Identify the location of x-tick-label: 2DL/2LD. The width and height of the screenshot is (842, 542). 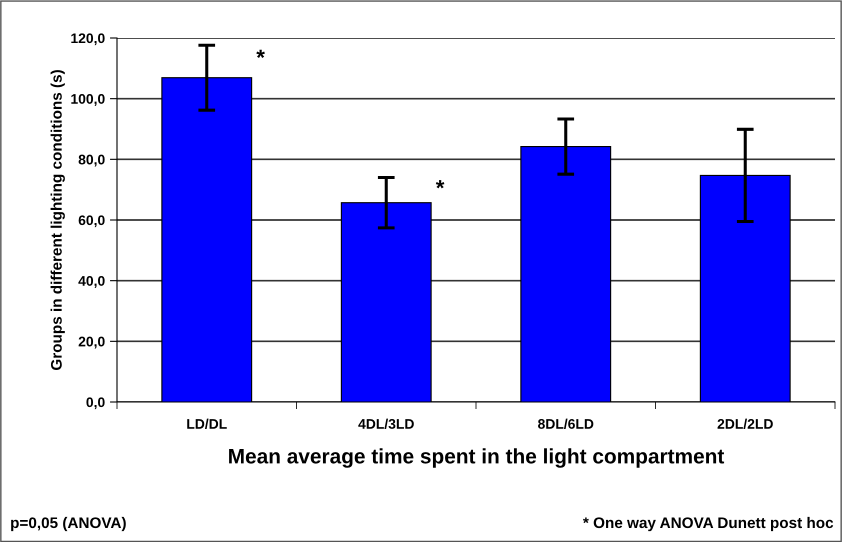
(745, 424).